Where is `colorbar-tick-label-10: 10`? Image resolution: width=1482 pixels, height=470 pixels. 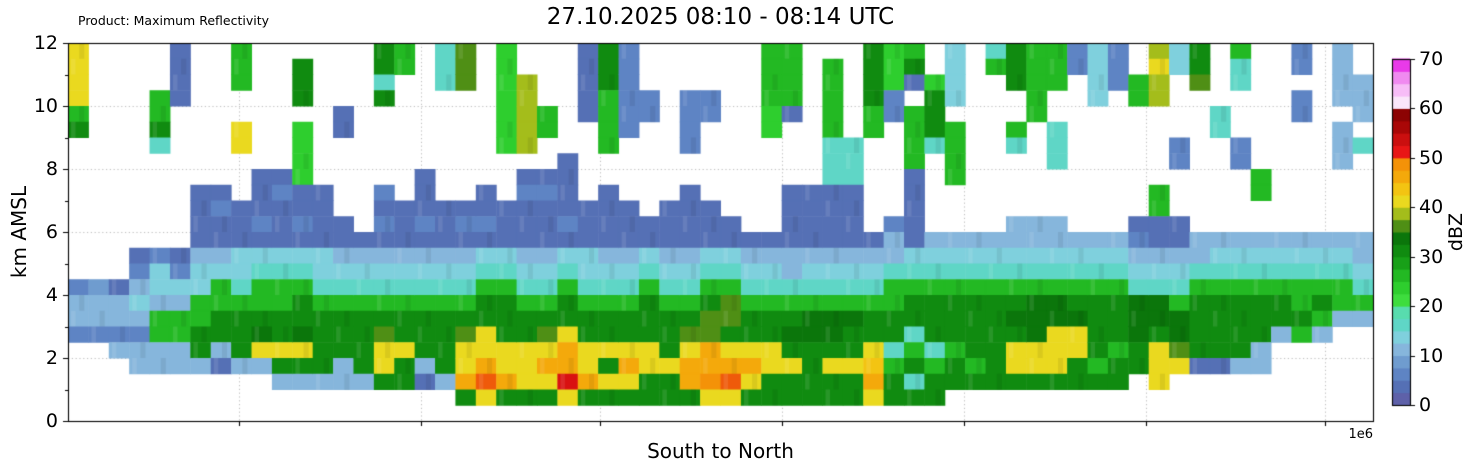
colorbar-tick-label-10: 10 is located at coordinates (1431, 355).